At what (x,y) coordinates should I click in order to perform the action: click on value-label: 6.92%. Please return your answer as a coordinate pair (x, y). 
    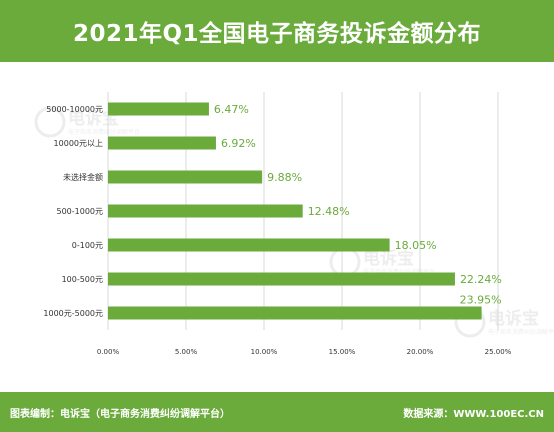
    Looking at the image, I should click on (238, 143).